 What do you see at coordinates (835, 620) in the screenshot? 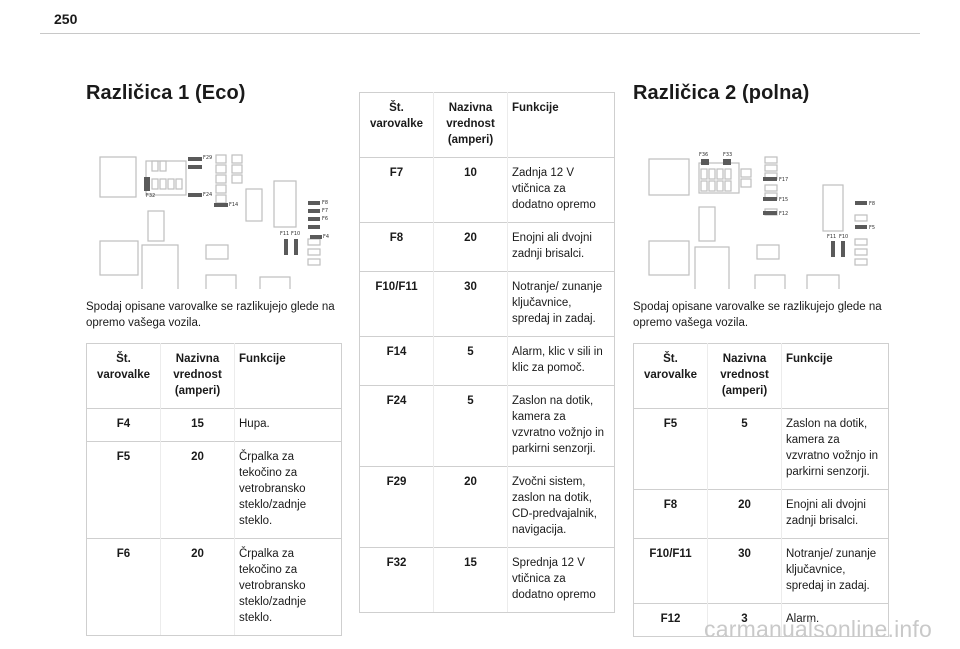
I see `fuse-function: Alarm.` at bounding box center [835, 620].